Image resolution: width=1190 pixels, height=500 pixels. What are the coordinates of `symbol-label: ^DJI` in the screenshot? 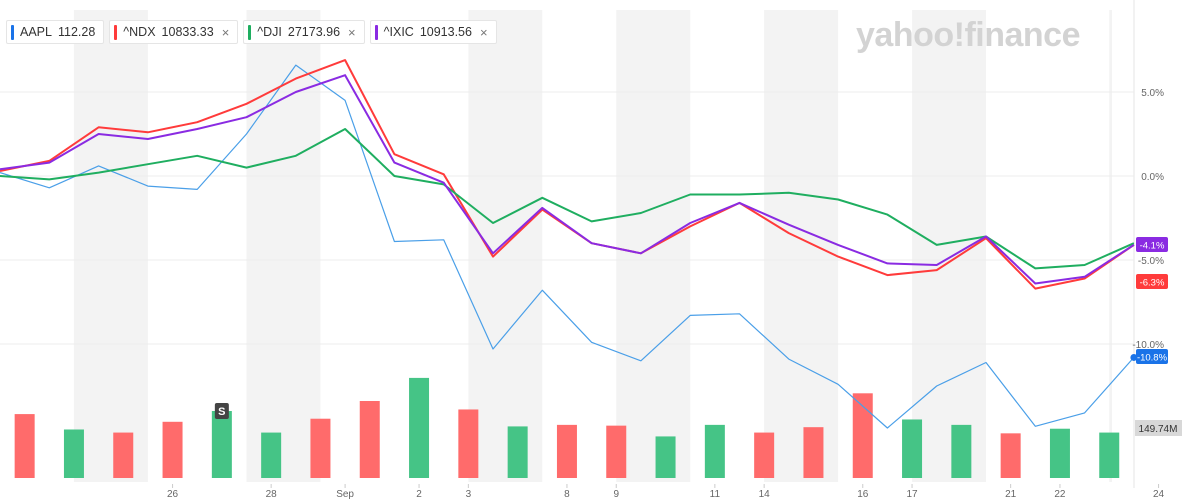 It's located at (269, 32).